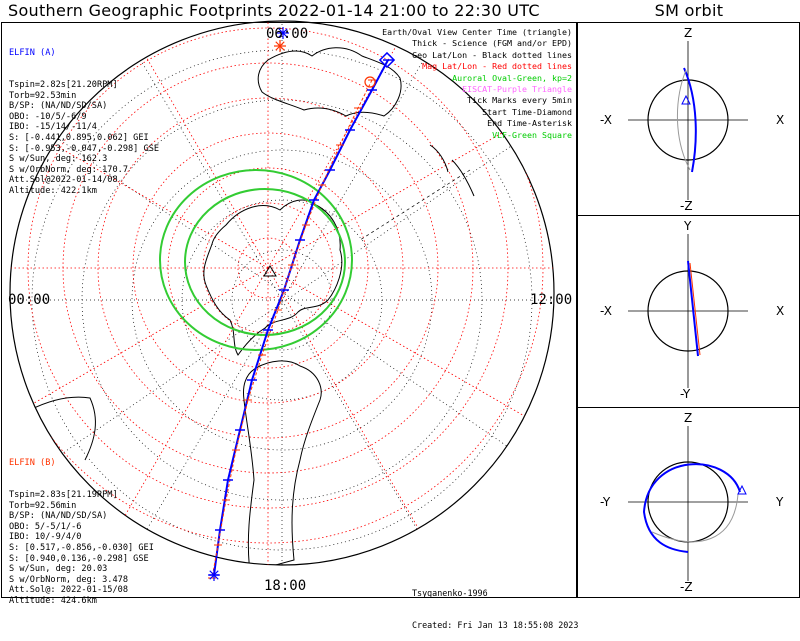  What do you see at coordinates (519, 100) in the screenshot?
I see `legend-entry: Tick Marks every 5min` at bounding box center [519, 100].